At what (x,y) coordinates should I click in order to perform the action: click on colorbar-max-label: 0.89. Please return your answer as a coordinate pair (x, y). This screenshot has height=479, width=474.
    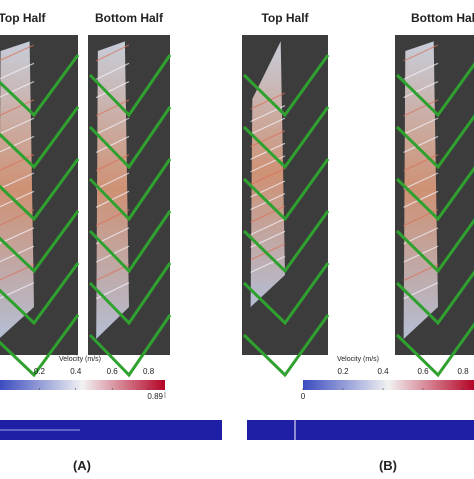
    Looking at the image, I should click on (155, 396).